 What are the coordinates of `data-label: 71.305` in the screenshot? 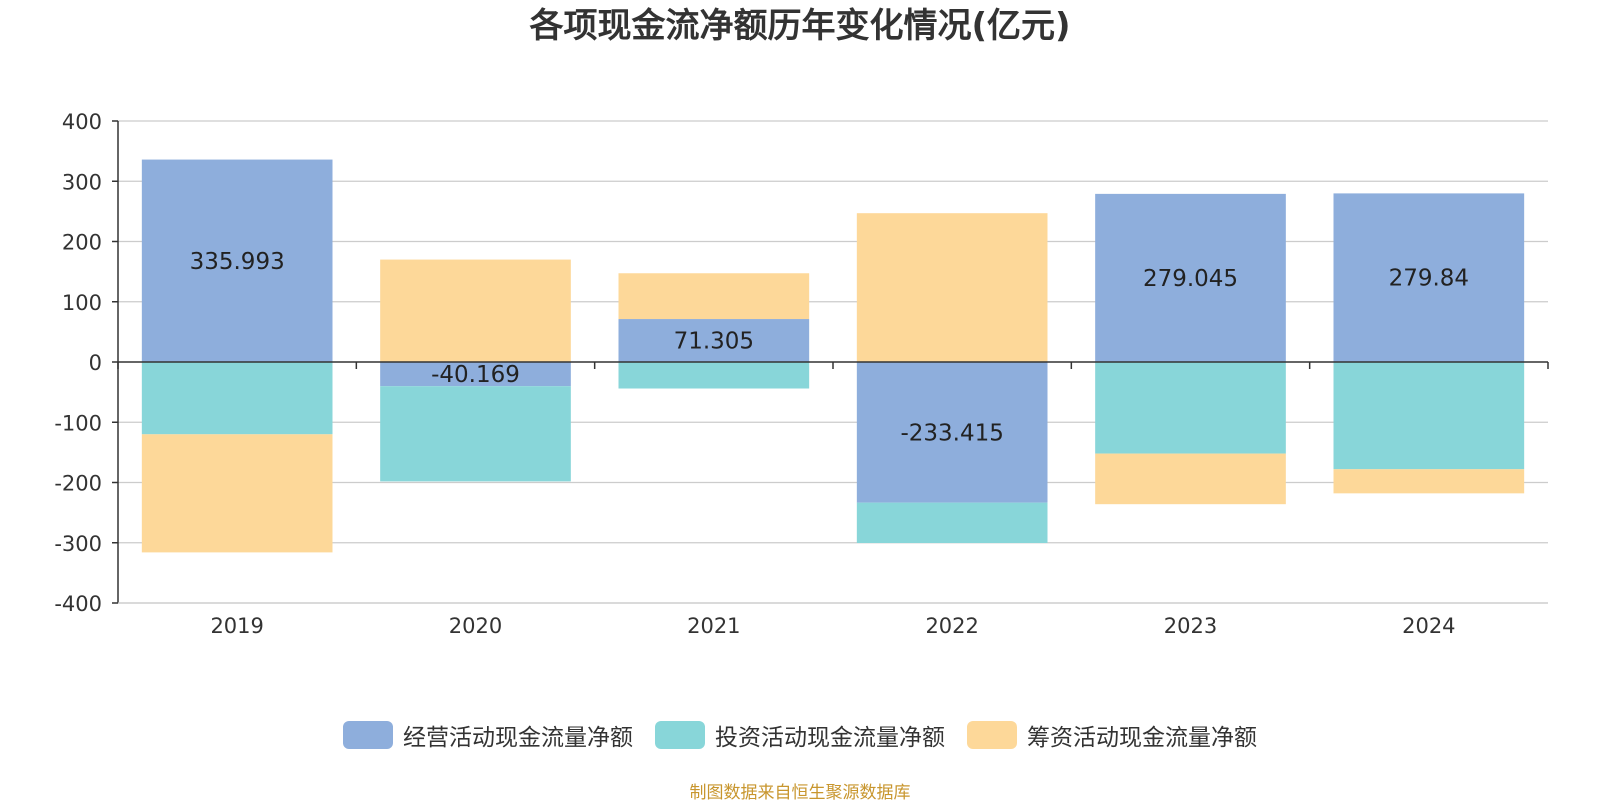 It's located at (714, 342).